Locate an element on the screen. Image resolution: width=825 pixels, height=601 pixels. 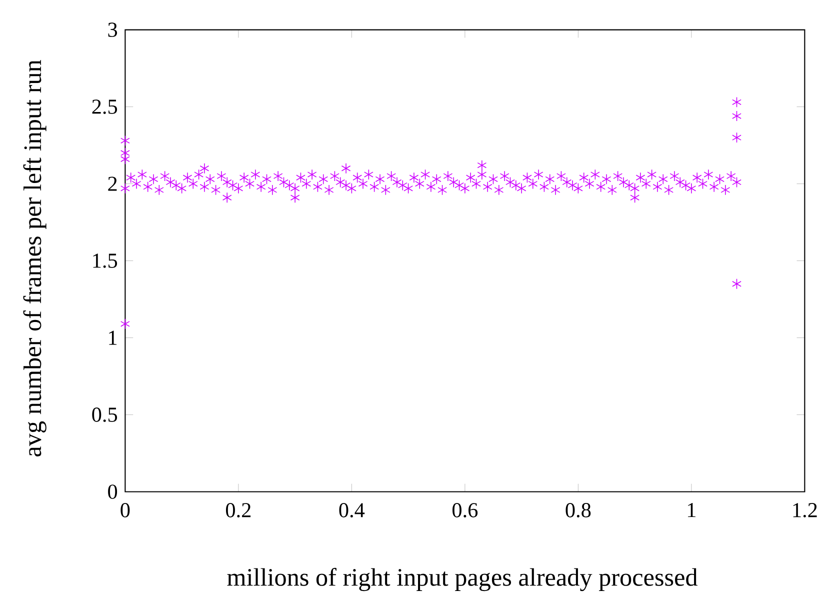
x-tick-label: 0.8 is located at coordinates (578, 510).